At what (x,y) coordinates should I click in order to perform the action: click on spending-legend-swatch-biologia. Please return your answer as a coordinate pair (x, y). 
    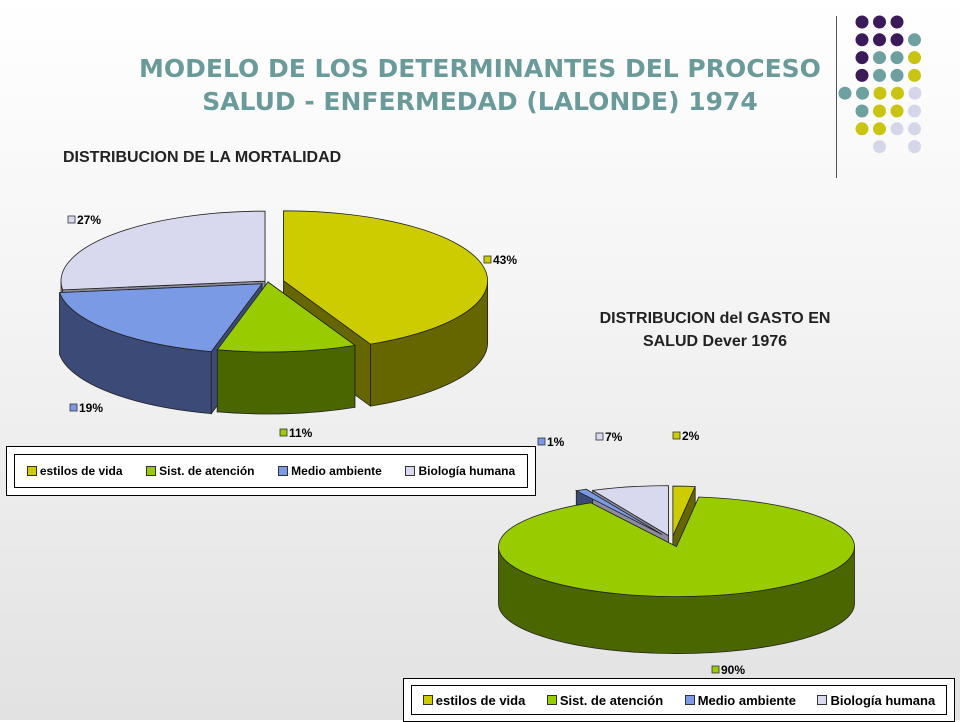
    Looking at the image, I should click on (822, 700).